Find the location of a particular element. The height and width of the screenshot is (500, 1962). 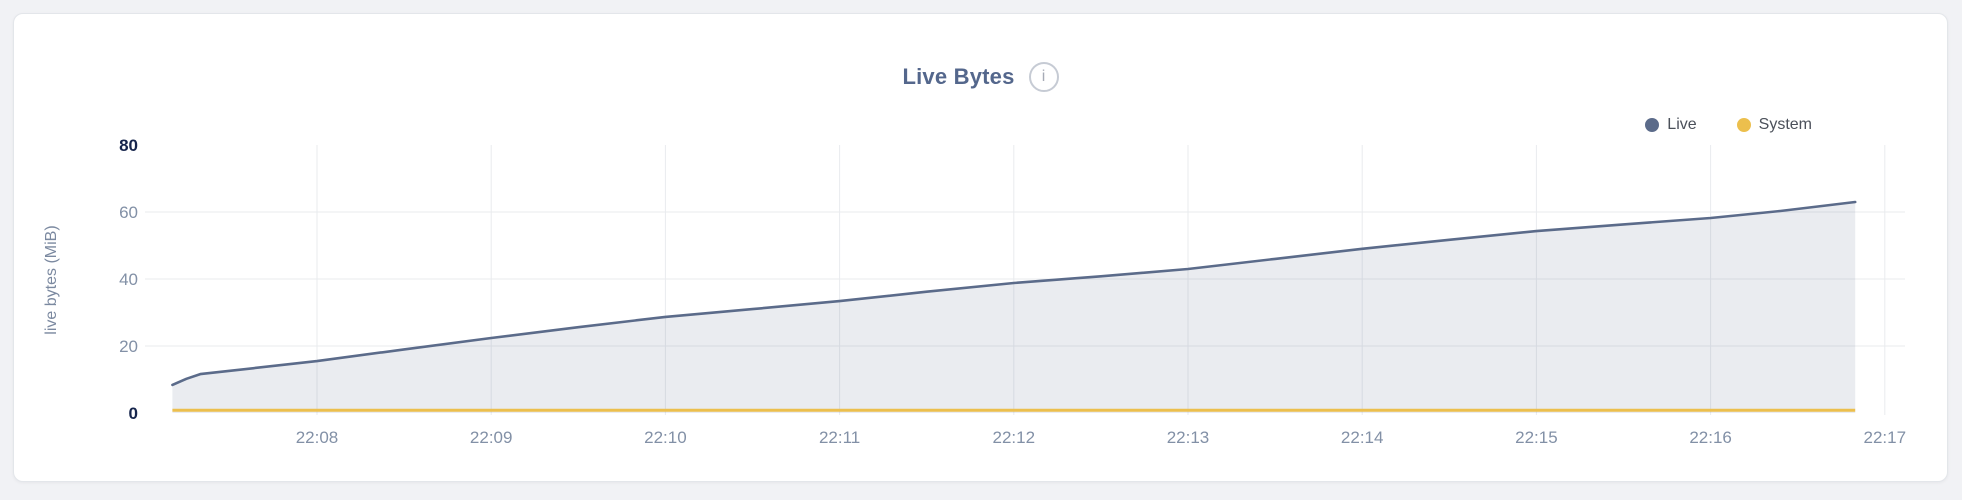

x-tick-label: 22:14 is located at coordinates (1362, 437).